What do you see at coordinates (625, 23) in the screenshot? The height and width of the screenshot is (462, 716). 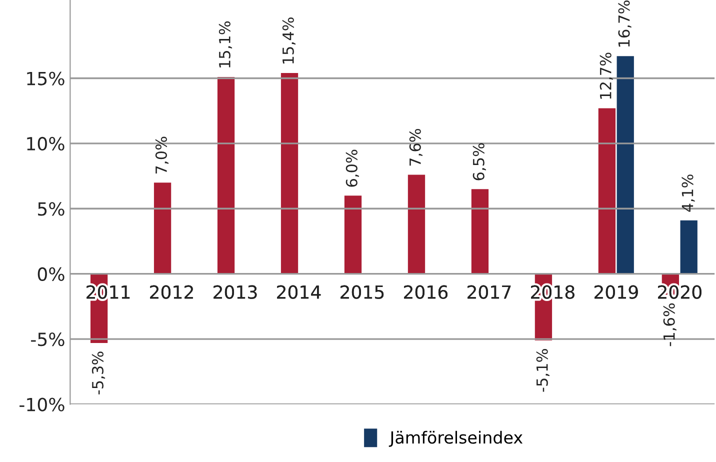 I see `data-label: 16,7%` at bounding box center [625, 23].